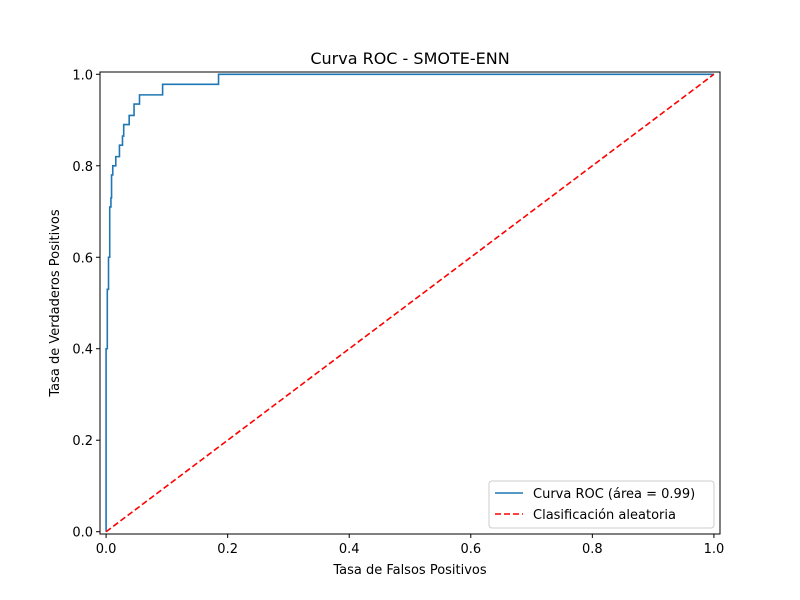  What do you see at coordinates (106, 549) in the screenshot?
I see `x-tick-label: 0.0` at bounding box center [106, 549].